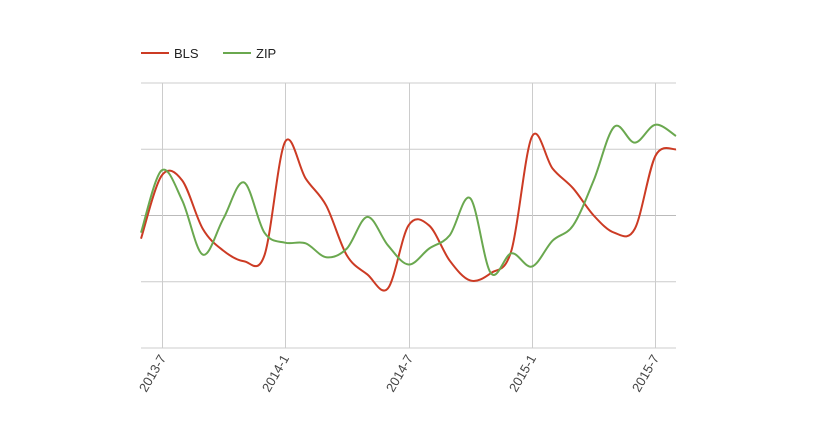 The width and height of the screenshot is (816, 431). What do you see at coordinates (186, 53) in the screenshot?
I see `legend-label: BLS` at bounding box center [186, 53].